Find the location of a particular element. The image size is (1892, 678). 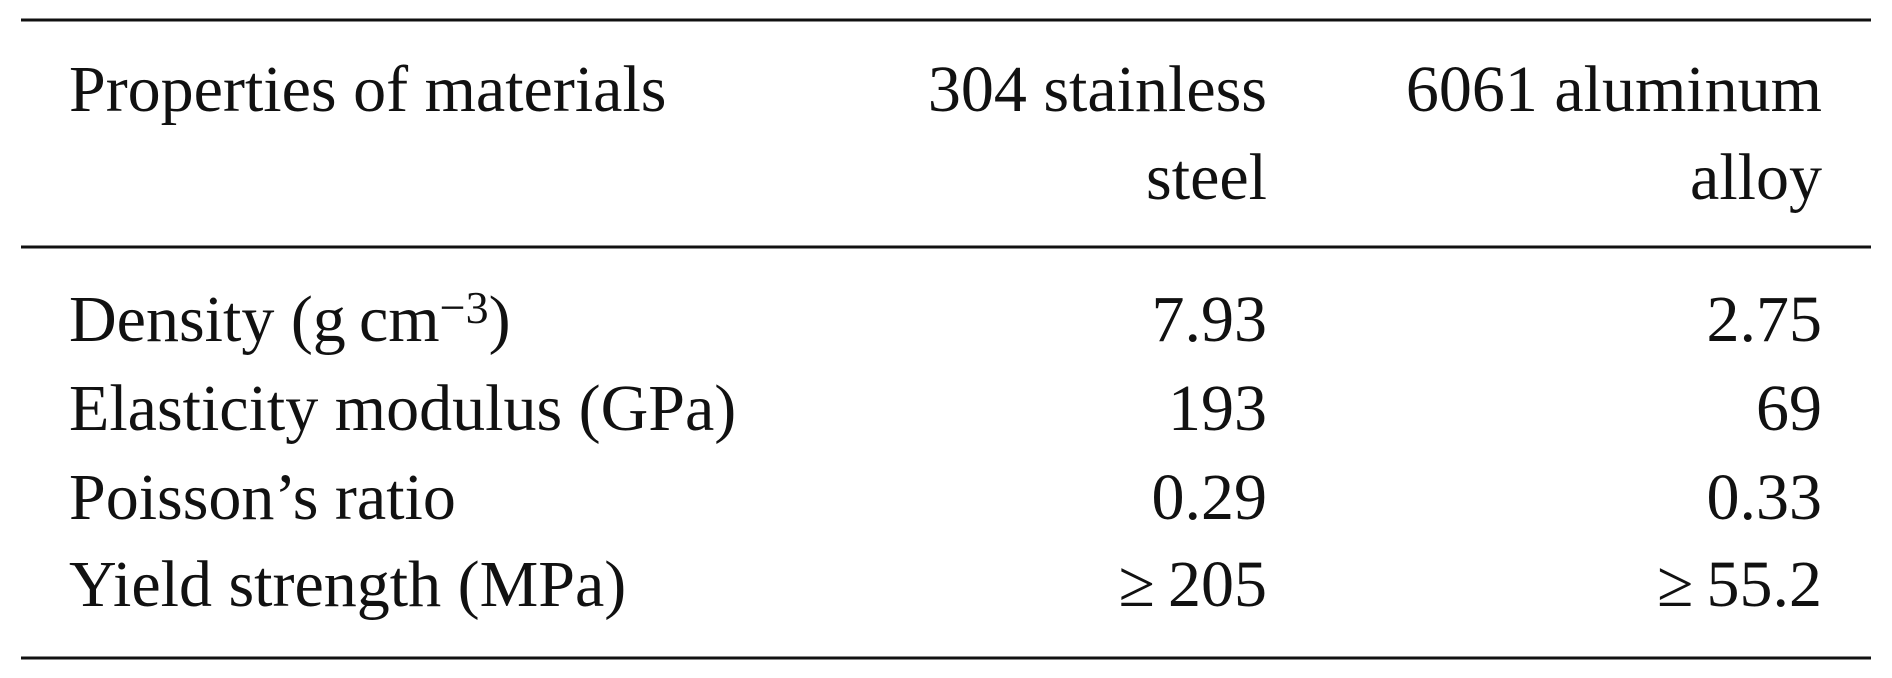

cell: ≥ 205 is located at coordinates (1193, 584).